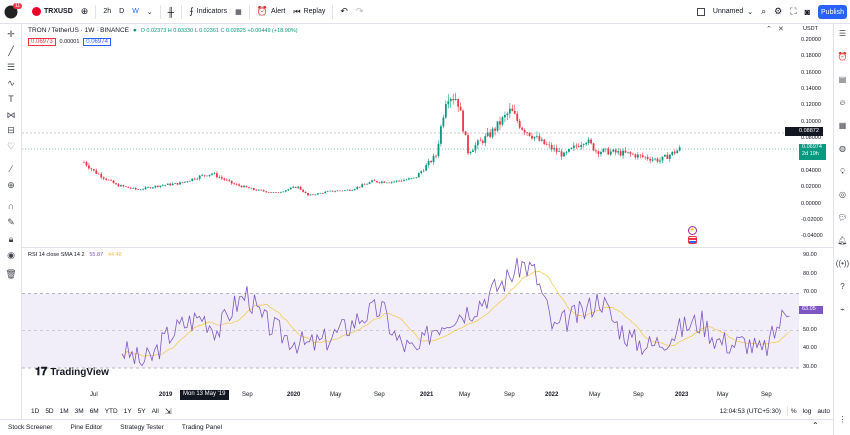 This screenshot has width=850, height=435. Describe the element at coordinates (842, 217) in the screenshot. I see `chat-icon: 💬︎` at that location.